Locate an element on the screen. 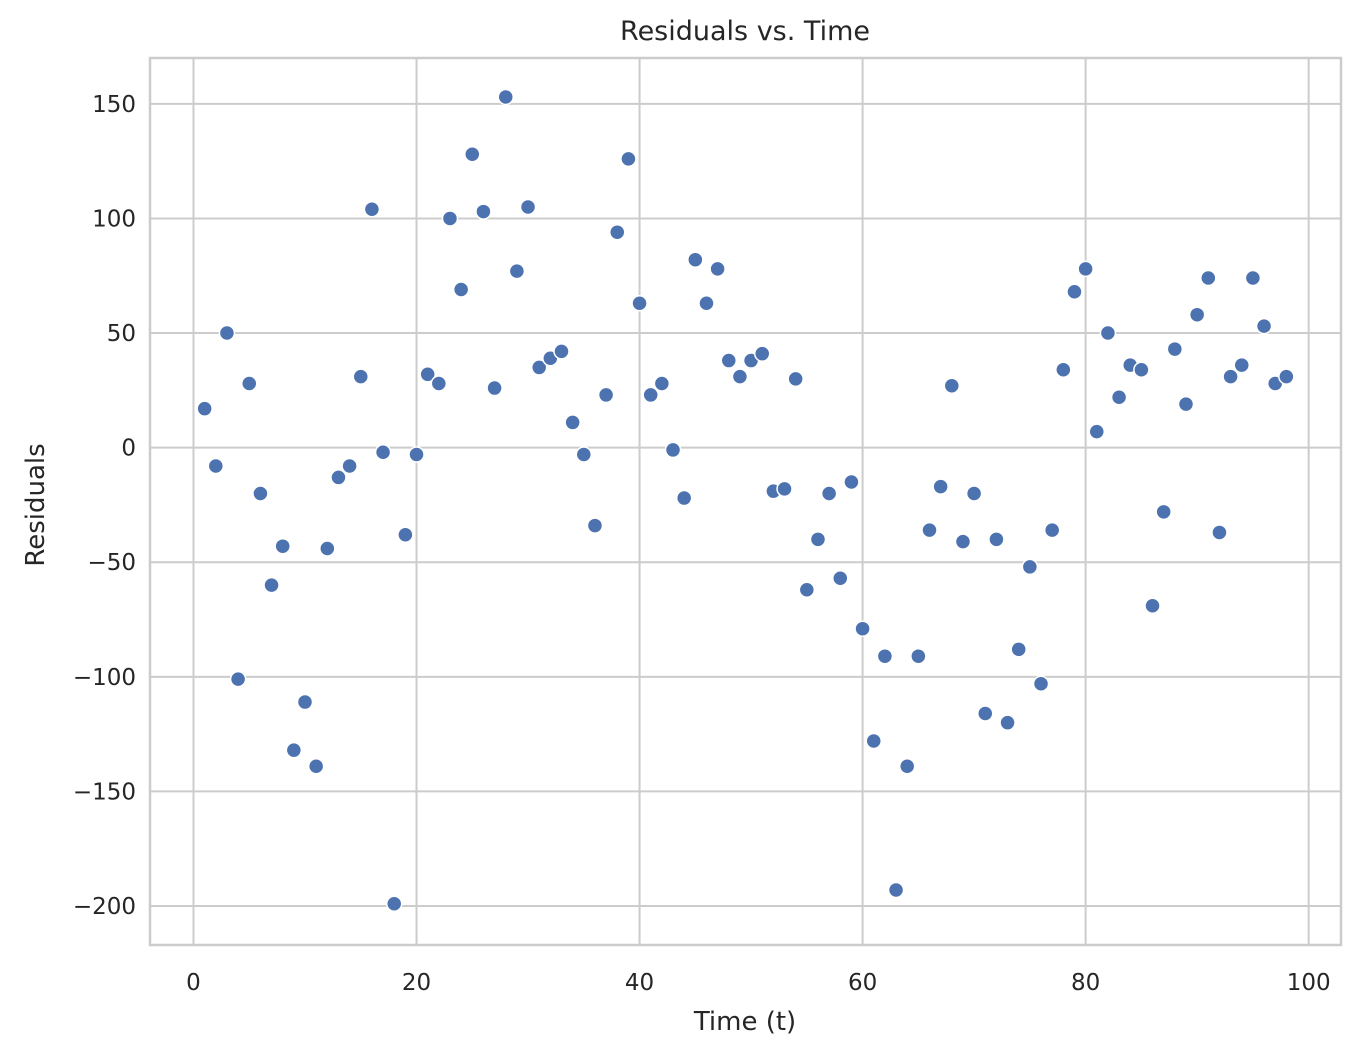 Image resolution: width=1360 pixels, height=1062 pixels. x-tick-label: 0 is located at coordinates (193, 983).